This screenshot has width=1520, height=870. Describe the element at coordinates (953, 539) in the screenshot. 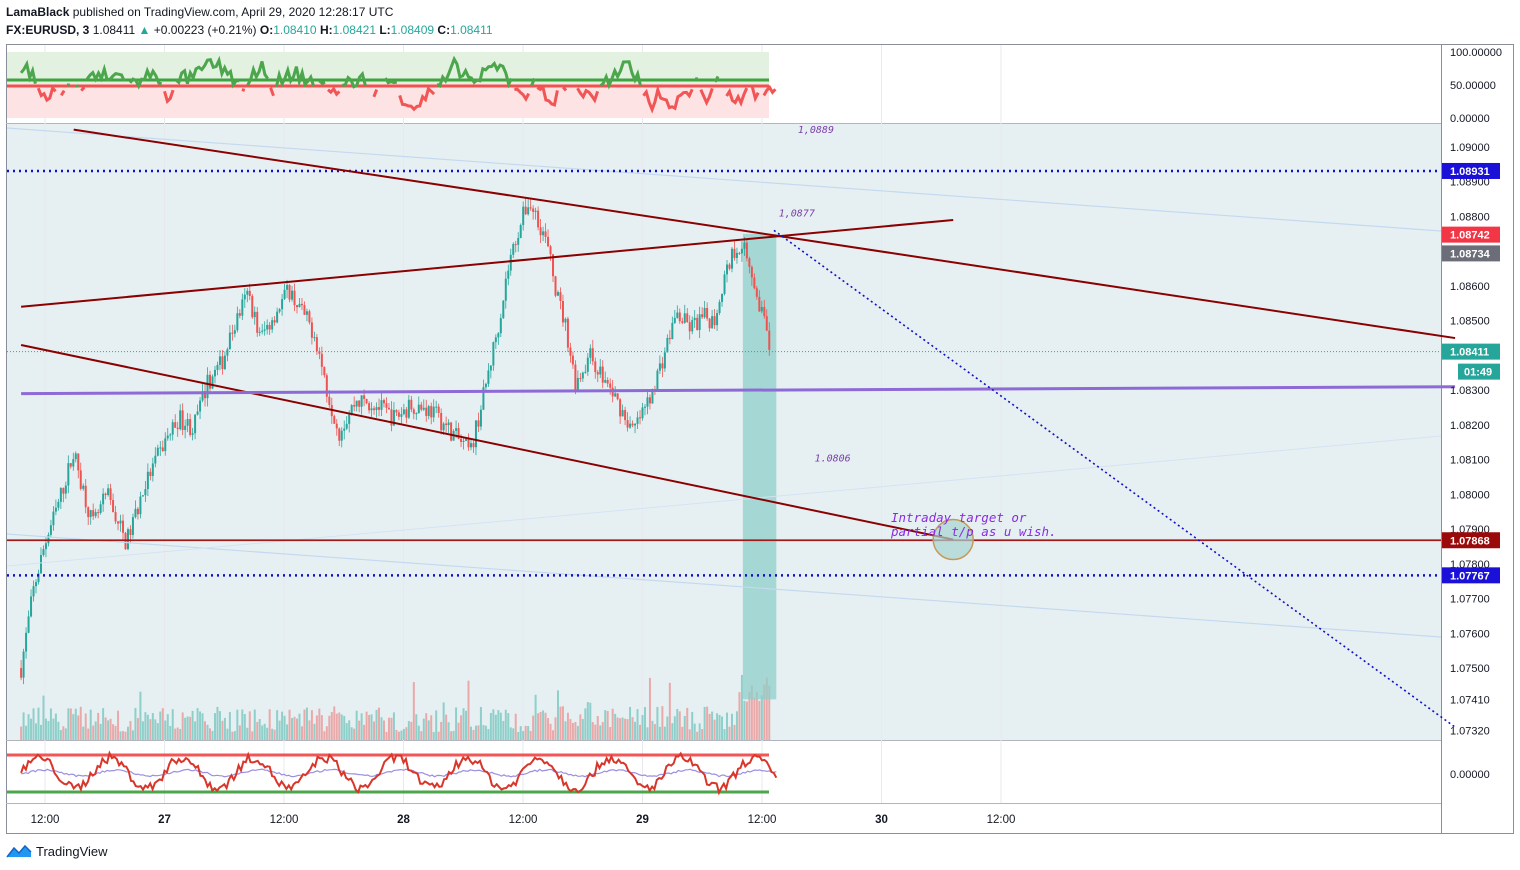

I see `target-circle` at that location.